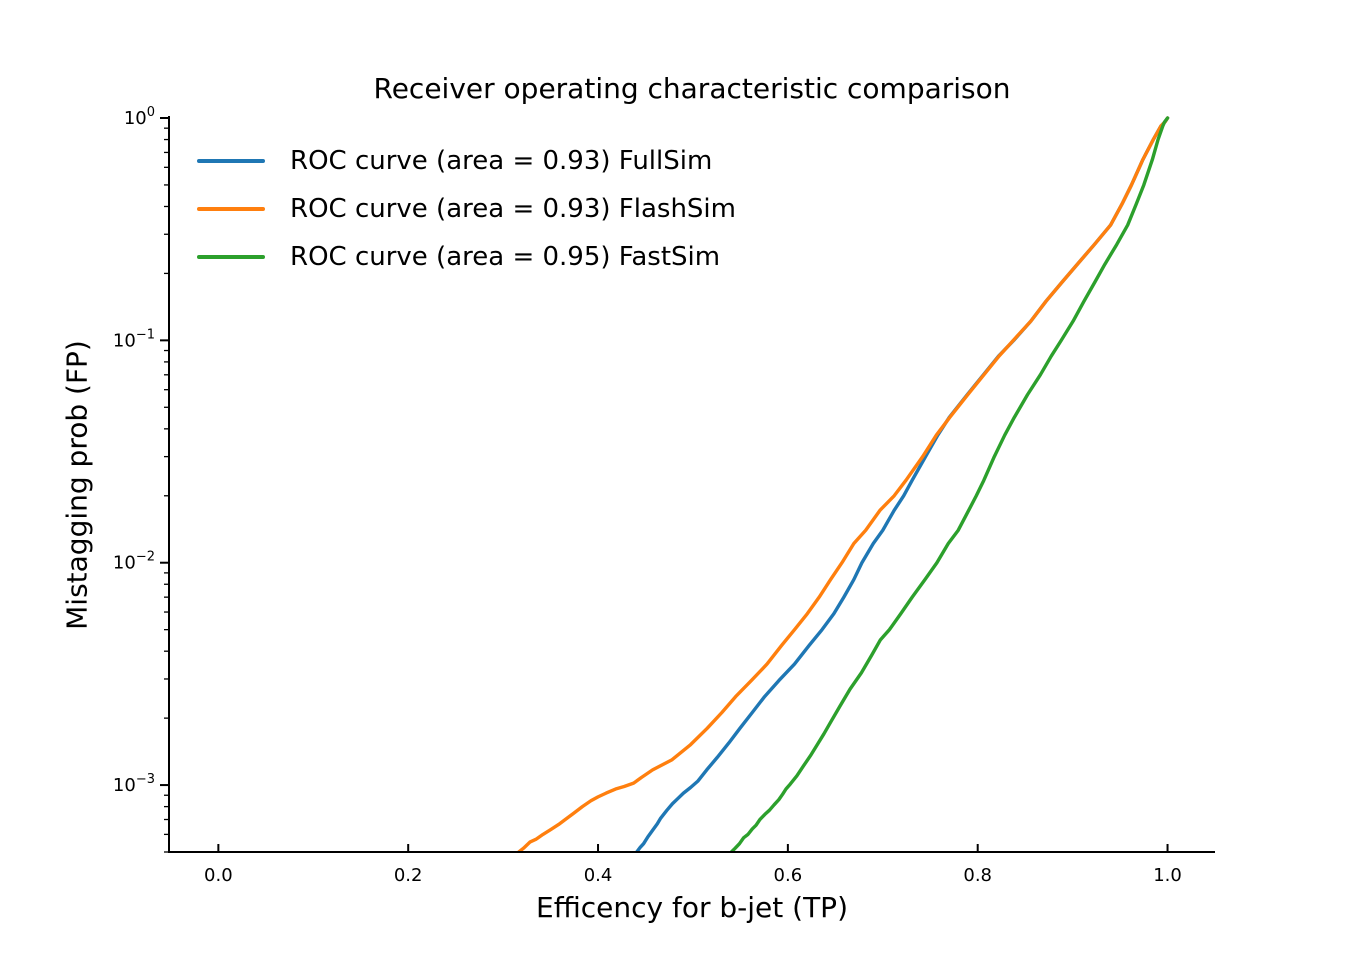 The width and height of the screenshot is (1350, 976). What do you see at coordinates (77, 485) in the screenshot?
I see `y-axis-label: Mistagging prob (FP)` at bounding box center [77, 485].